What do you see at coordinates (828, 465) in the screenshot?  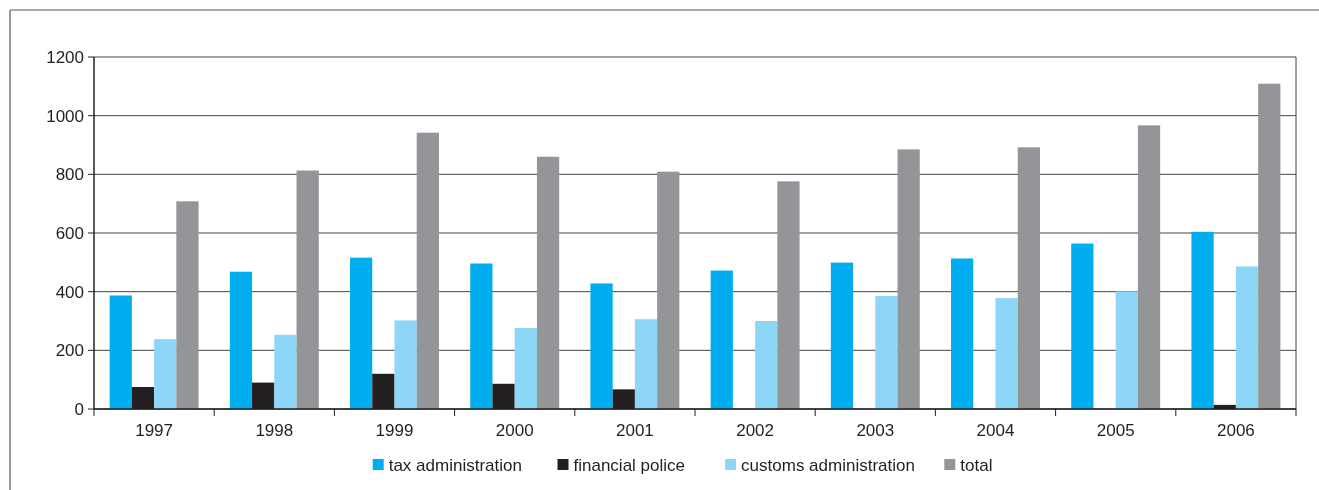 I see `legend-label: customs administration` at bounding box center [828, 465].